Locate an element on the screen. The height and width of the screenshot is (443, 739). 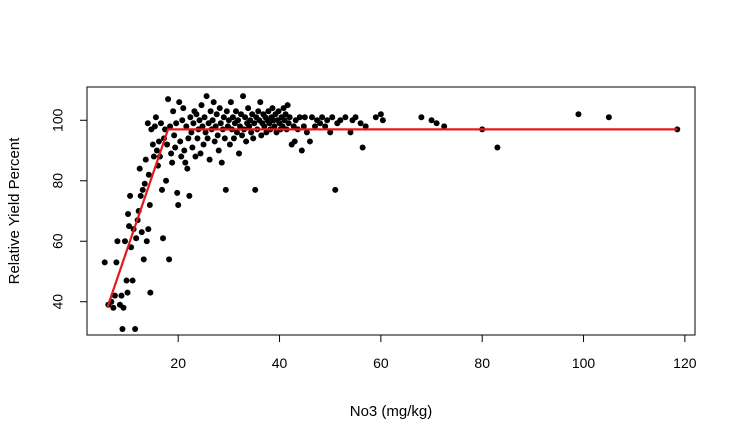
x-axis-label: No3 (mg/kg) is located at coordinates (391, 411).